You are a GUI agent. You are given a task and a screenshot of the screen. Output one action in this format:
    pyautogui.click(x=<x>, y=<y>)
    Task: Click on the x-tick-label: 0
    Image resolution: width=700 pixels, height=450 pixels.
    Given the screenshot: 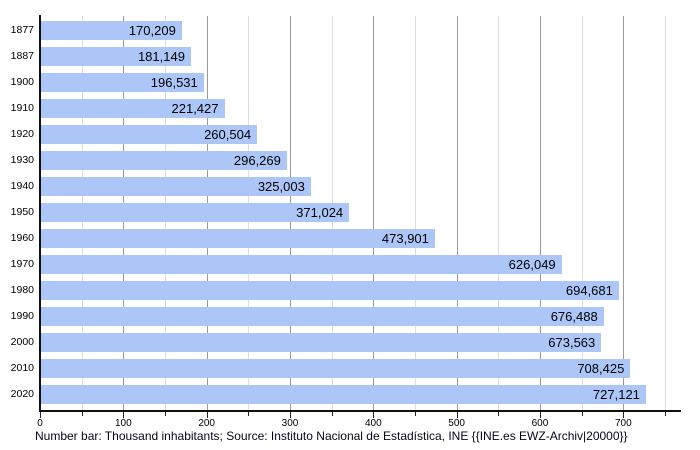 What is the action you would take?
    pyautogui.click(x=40, y=423)
    